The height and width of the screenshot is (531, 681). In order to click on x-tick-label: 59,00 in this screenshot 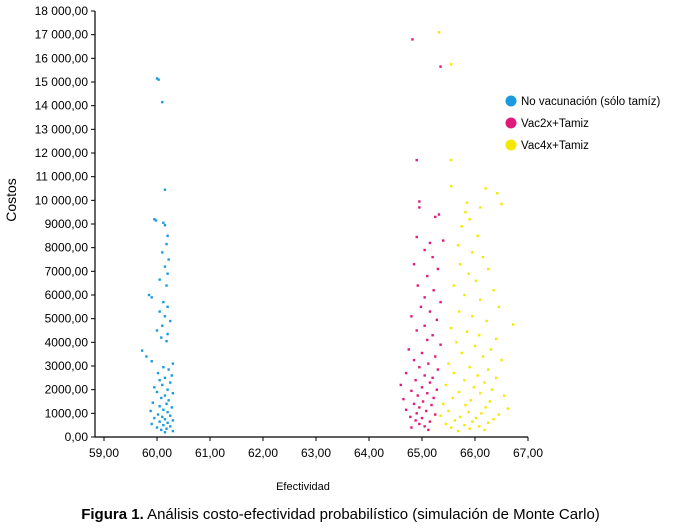, I will do `click(104, 453)`.